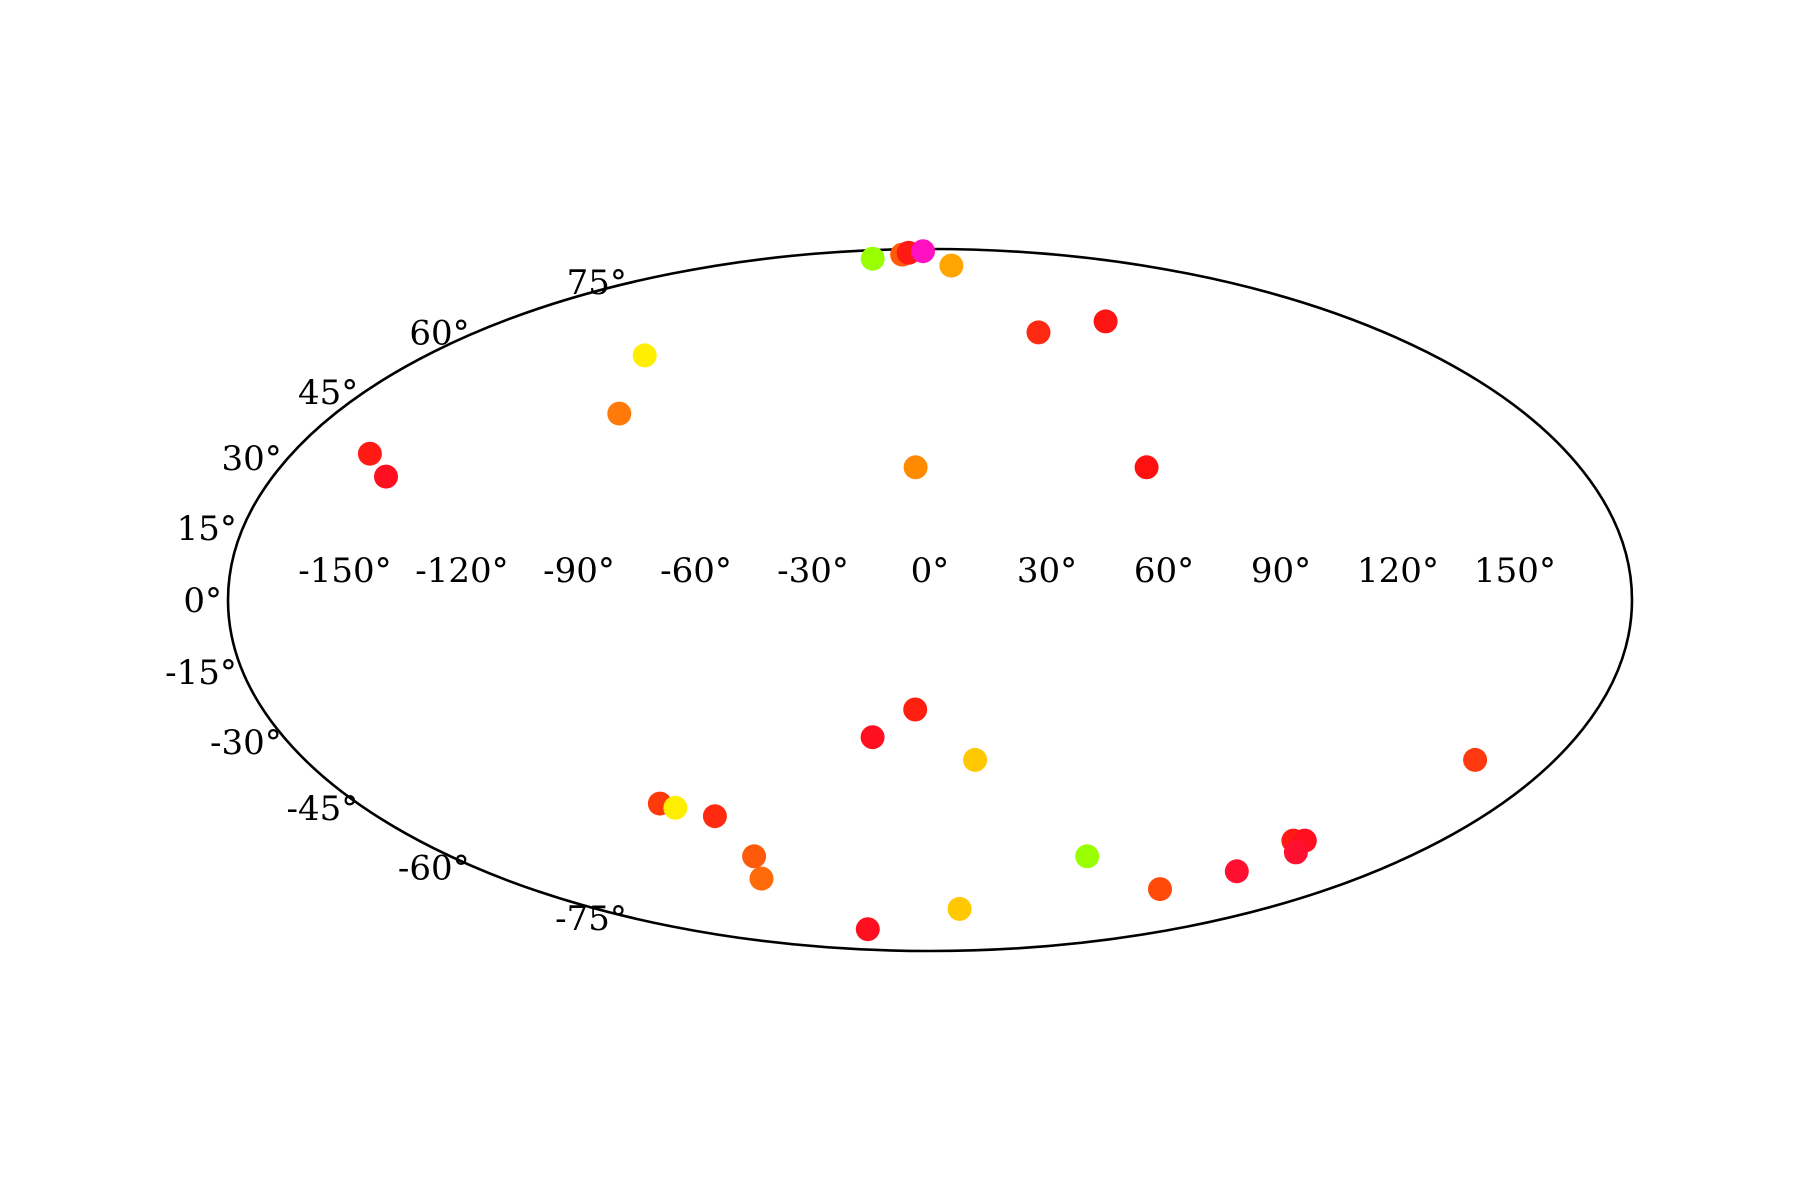 This screenshot has width=1800, height=1200. What do you see at coordinates (434, 869) in the screenshot?
I see `ytick-label: -60°` at bounding box center [434, 869].